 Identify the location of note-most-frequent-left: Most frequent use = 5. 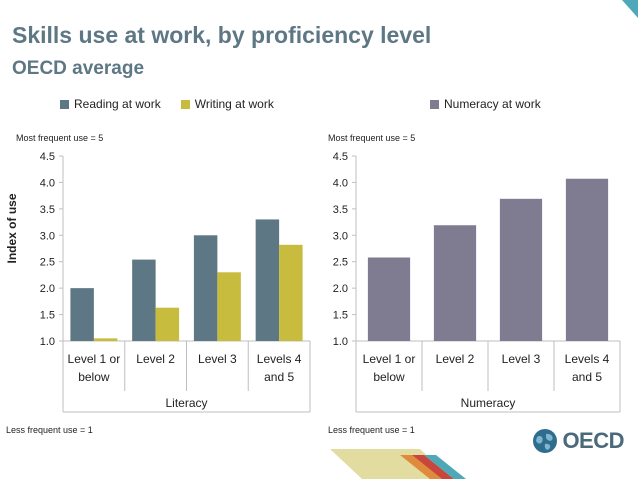
(60, 138).